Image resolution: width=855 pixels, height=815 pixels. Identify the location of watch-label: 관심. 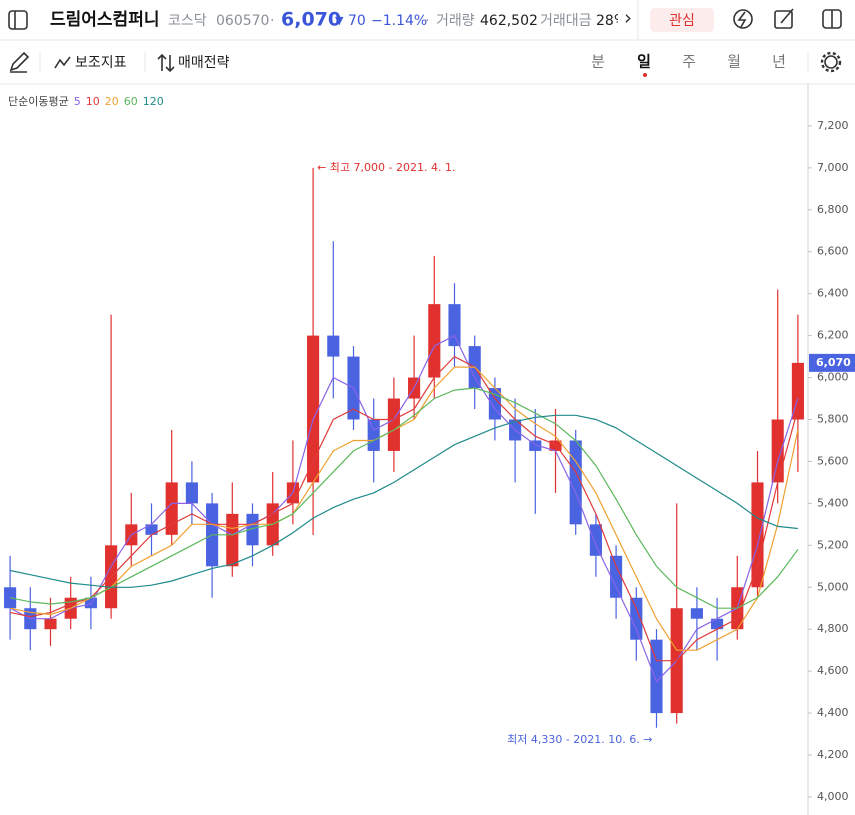
(682, 21).